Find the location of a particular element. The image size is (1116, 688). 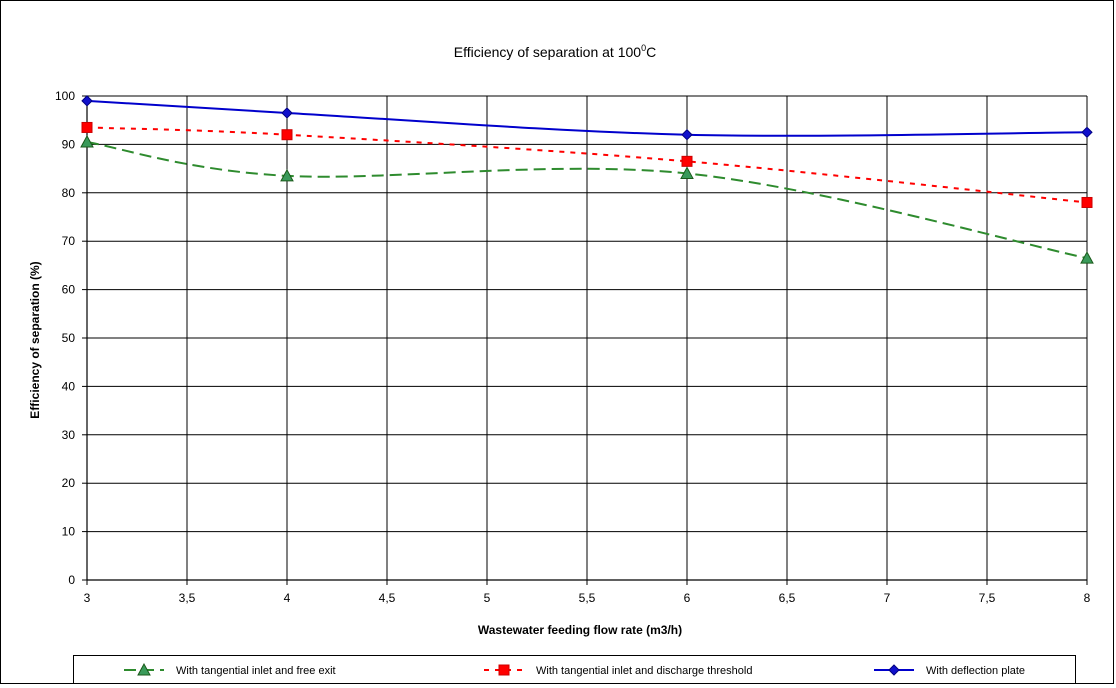

y-tick-label: 50 is located at coordinates (69, 338).